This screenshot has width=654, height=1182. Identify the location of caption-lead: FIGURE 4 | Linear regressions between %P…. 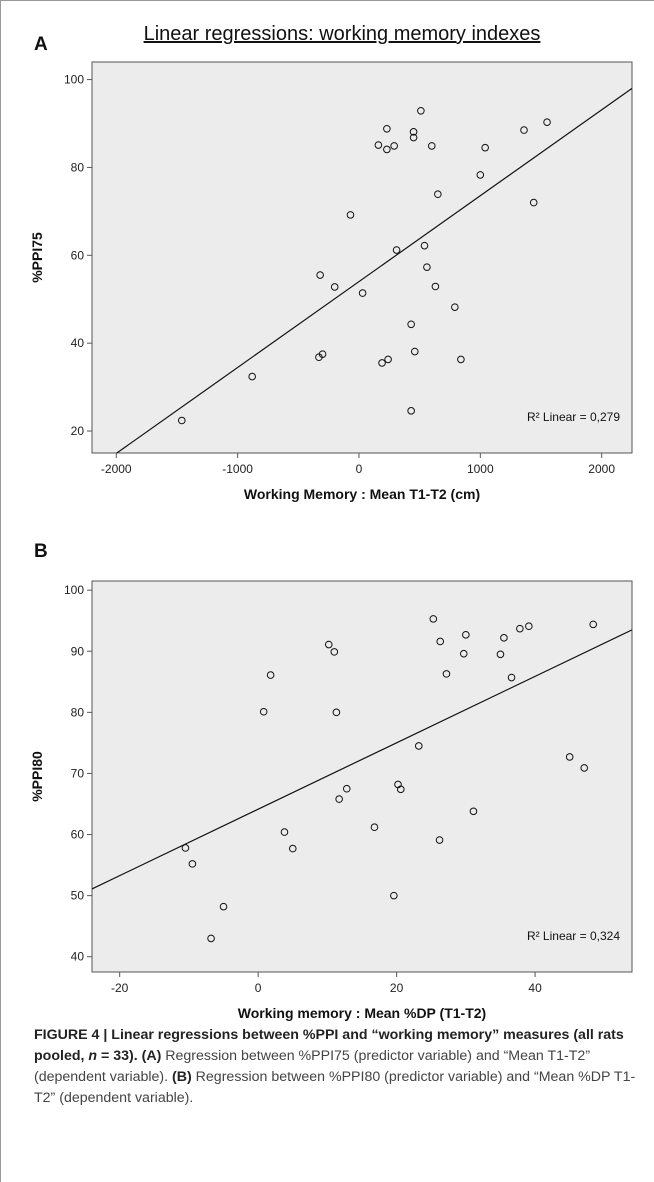
(329, 1045).